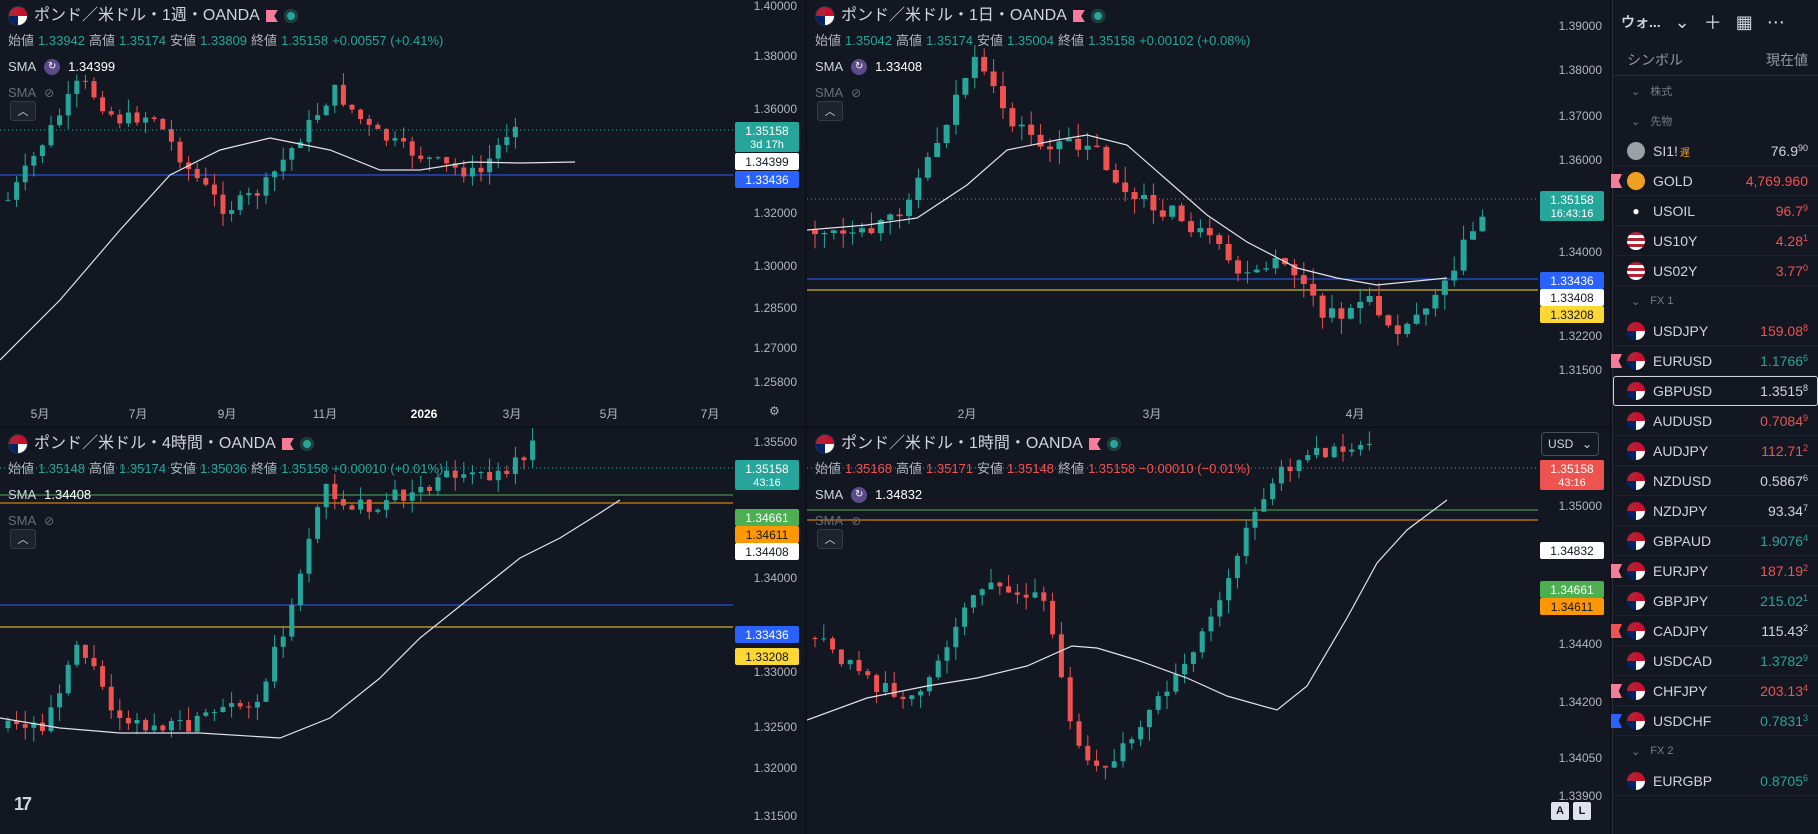  What do you see at coordinates (1715, 661) in the screenshot?
I see `watchlist-row-usdcad: USDCAD 1.37829` at bounding box center [1715, 661].